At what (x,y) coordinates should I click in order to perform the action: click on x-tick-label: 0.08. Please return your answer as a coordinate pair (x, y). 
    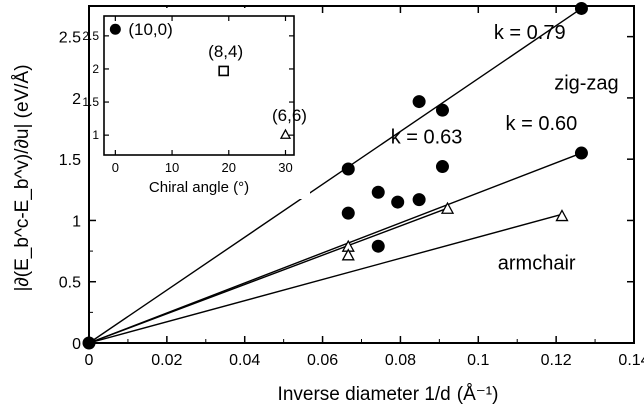
    Looking at the image, I should click on (400, 360).